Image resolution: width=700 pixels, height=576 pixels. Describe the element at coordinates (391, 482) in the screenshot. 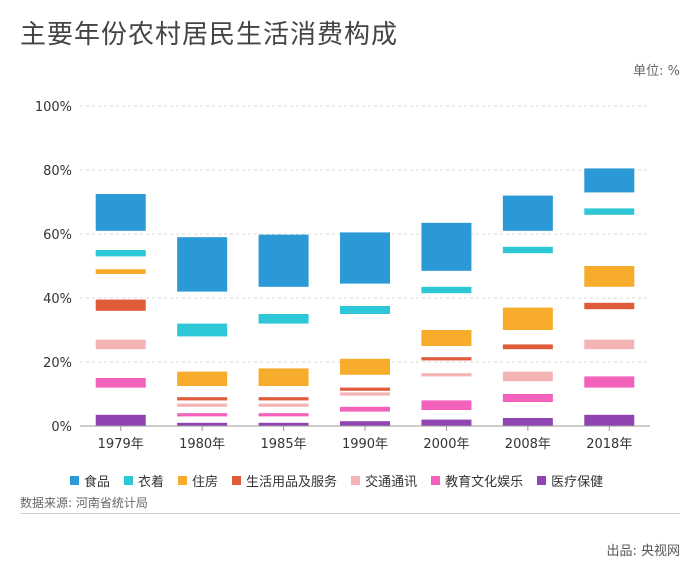

I see `legend-label: 交通通讯` at that location.